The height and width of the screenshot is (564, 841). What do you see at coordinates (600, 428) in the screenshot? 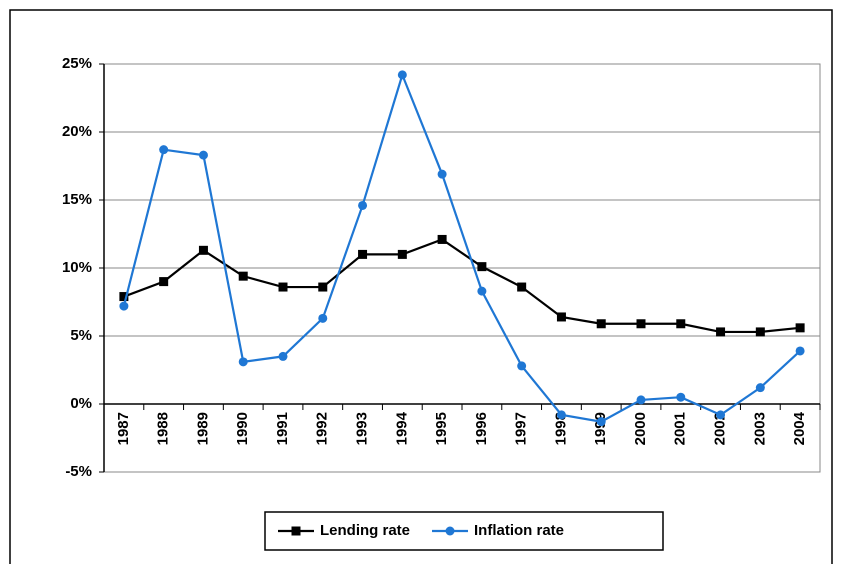
I see `x-tick-label: 1999` at bounding box center [600, 428].